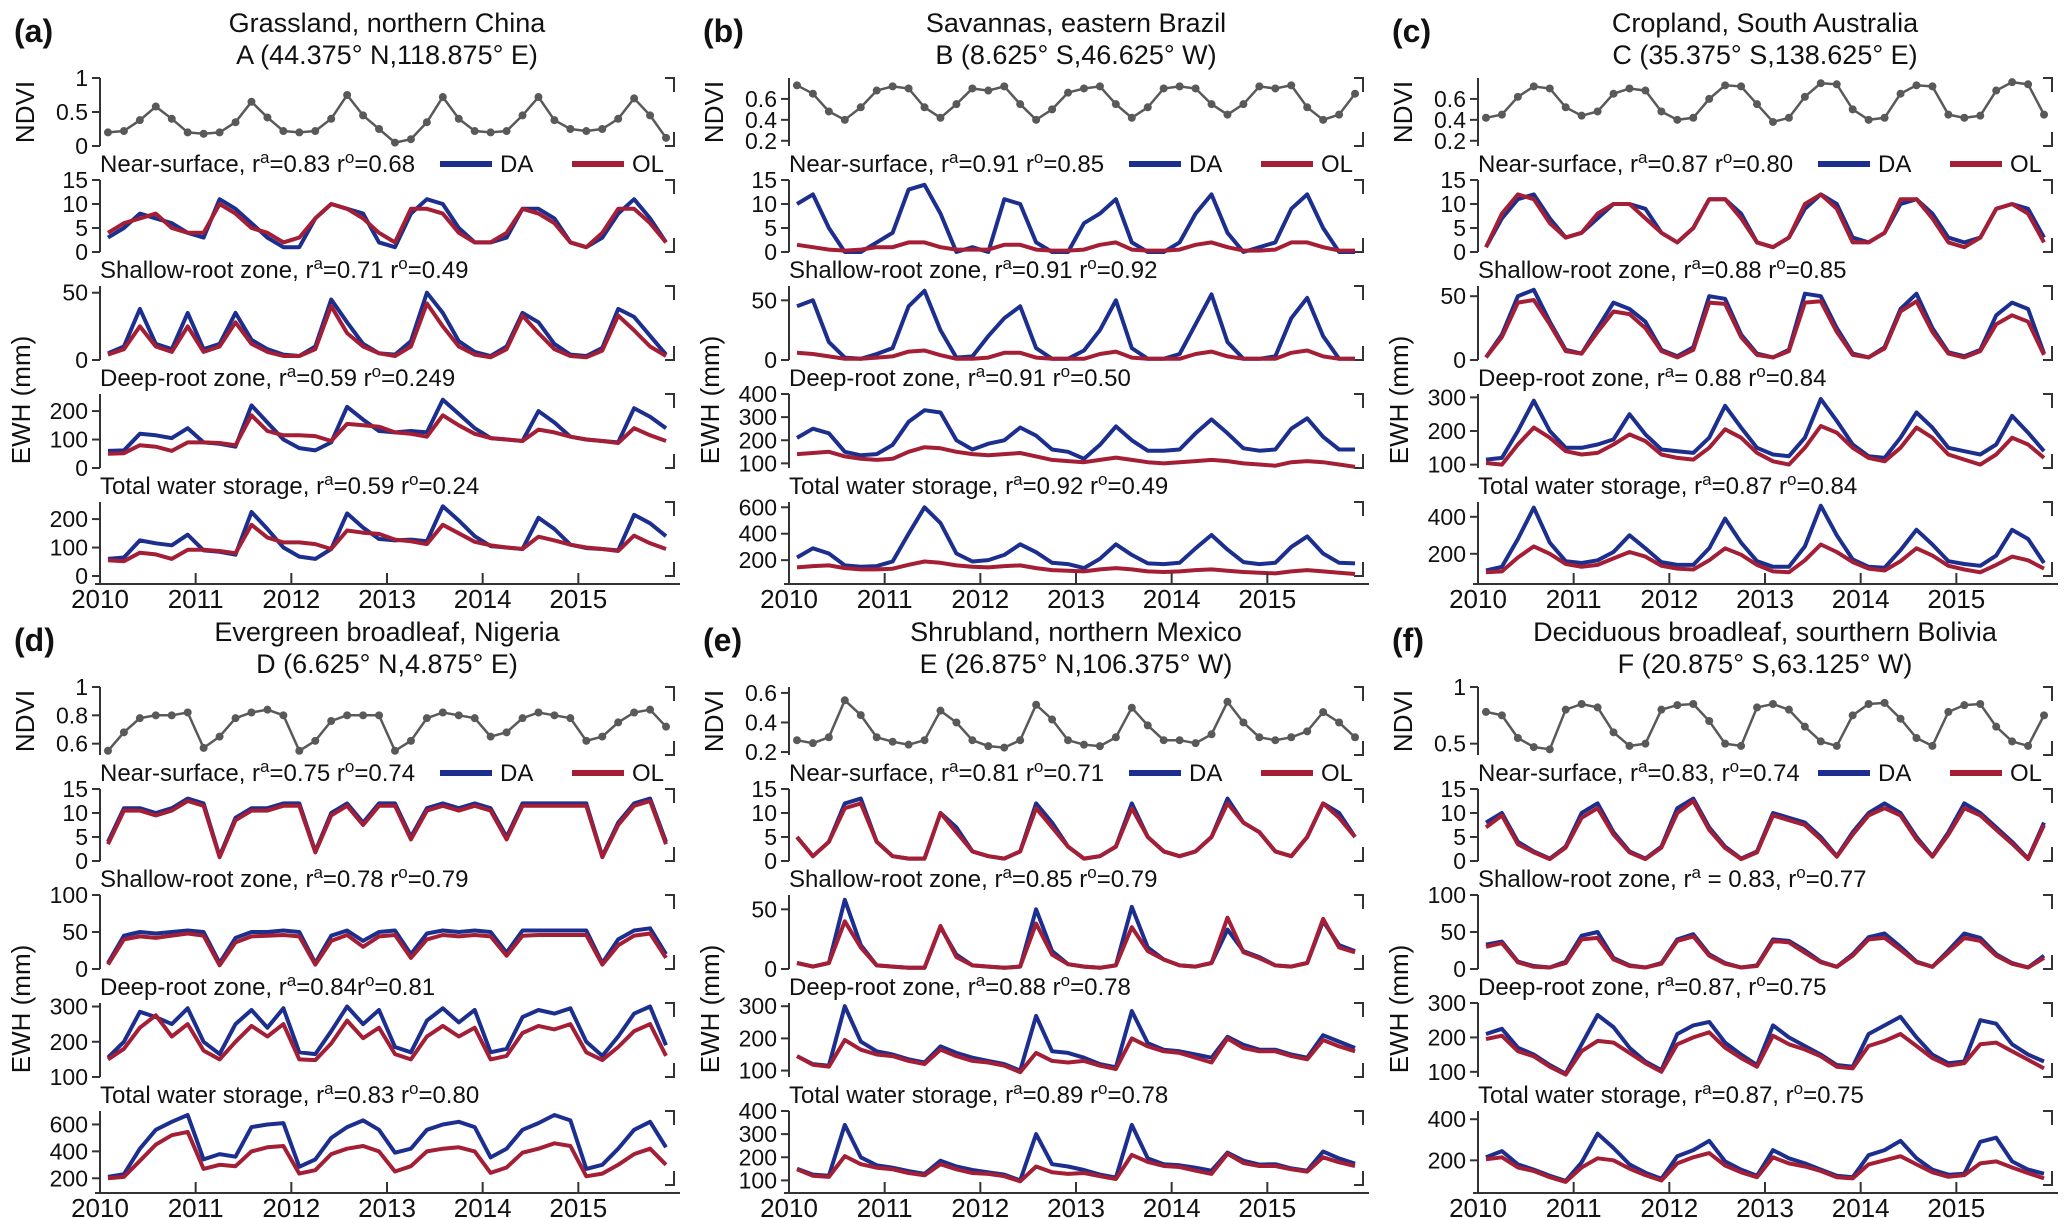  Describe the element at coordinates (1447, 517) in the screenshot. I see `y-tick-label: 400` at that location.